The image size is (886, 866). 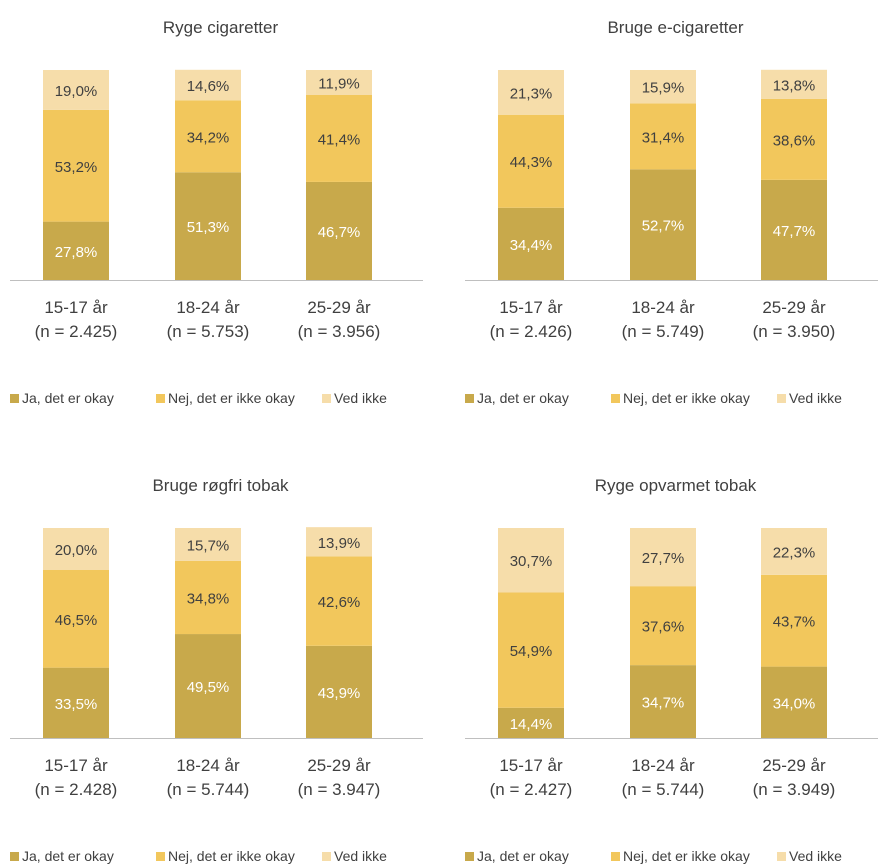 I want to click on data-label: 27,7%, so click(x=663, y=558).